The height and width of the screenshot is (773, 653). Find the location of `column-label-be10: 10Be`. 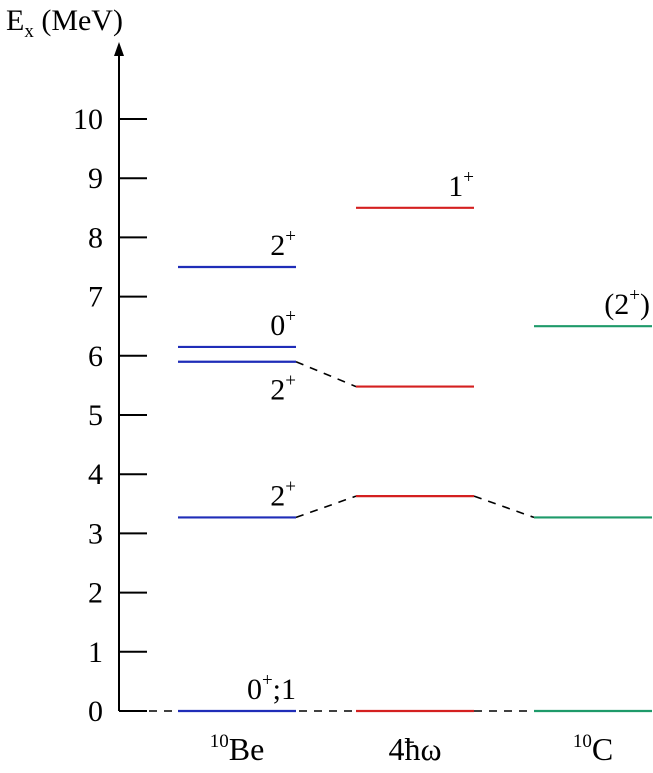

column-label-be10: 10Be is located at coordinates (237, 749).